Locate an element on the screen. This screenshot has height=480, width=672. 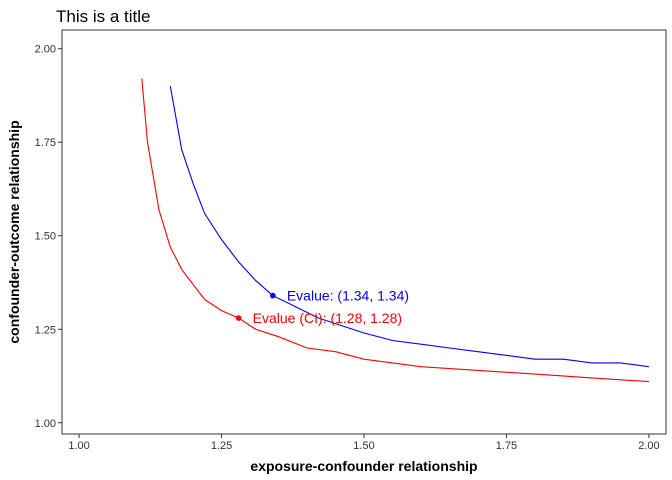
x-tick-label: 1.75 is located at coordinates (506, 446).